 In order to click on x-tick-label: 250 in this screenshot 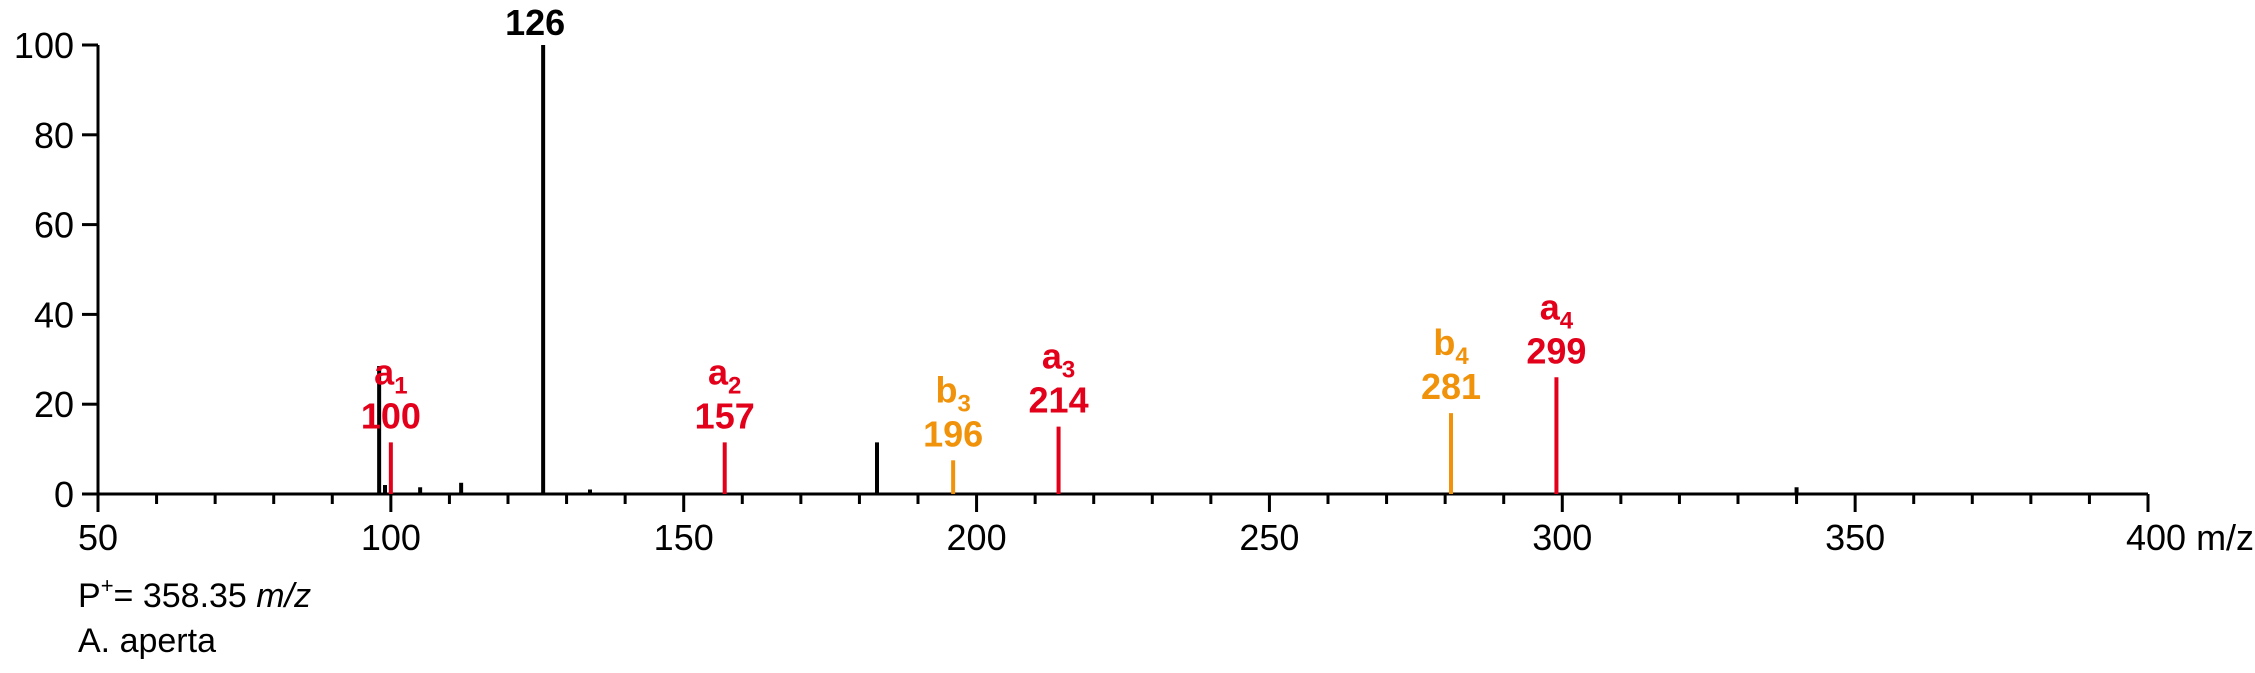, I will do `click(1269, 537)`.